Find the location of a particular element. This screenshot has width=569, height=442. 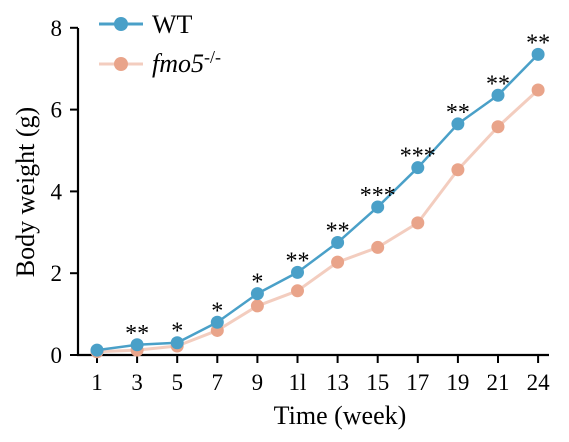

significance-marker-9: ** is located at coordinates (458, 113).